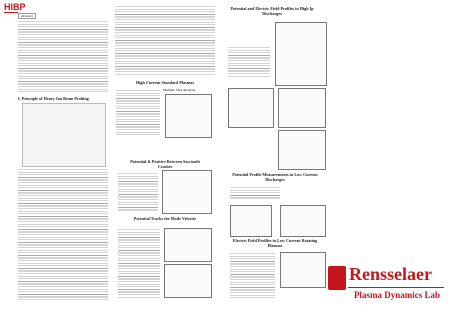 The width and height of the screenshot is (450, 312). I want to click on logo-text: Rensselaer, so click(390, 274).